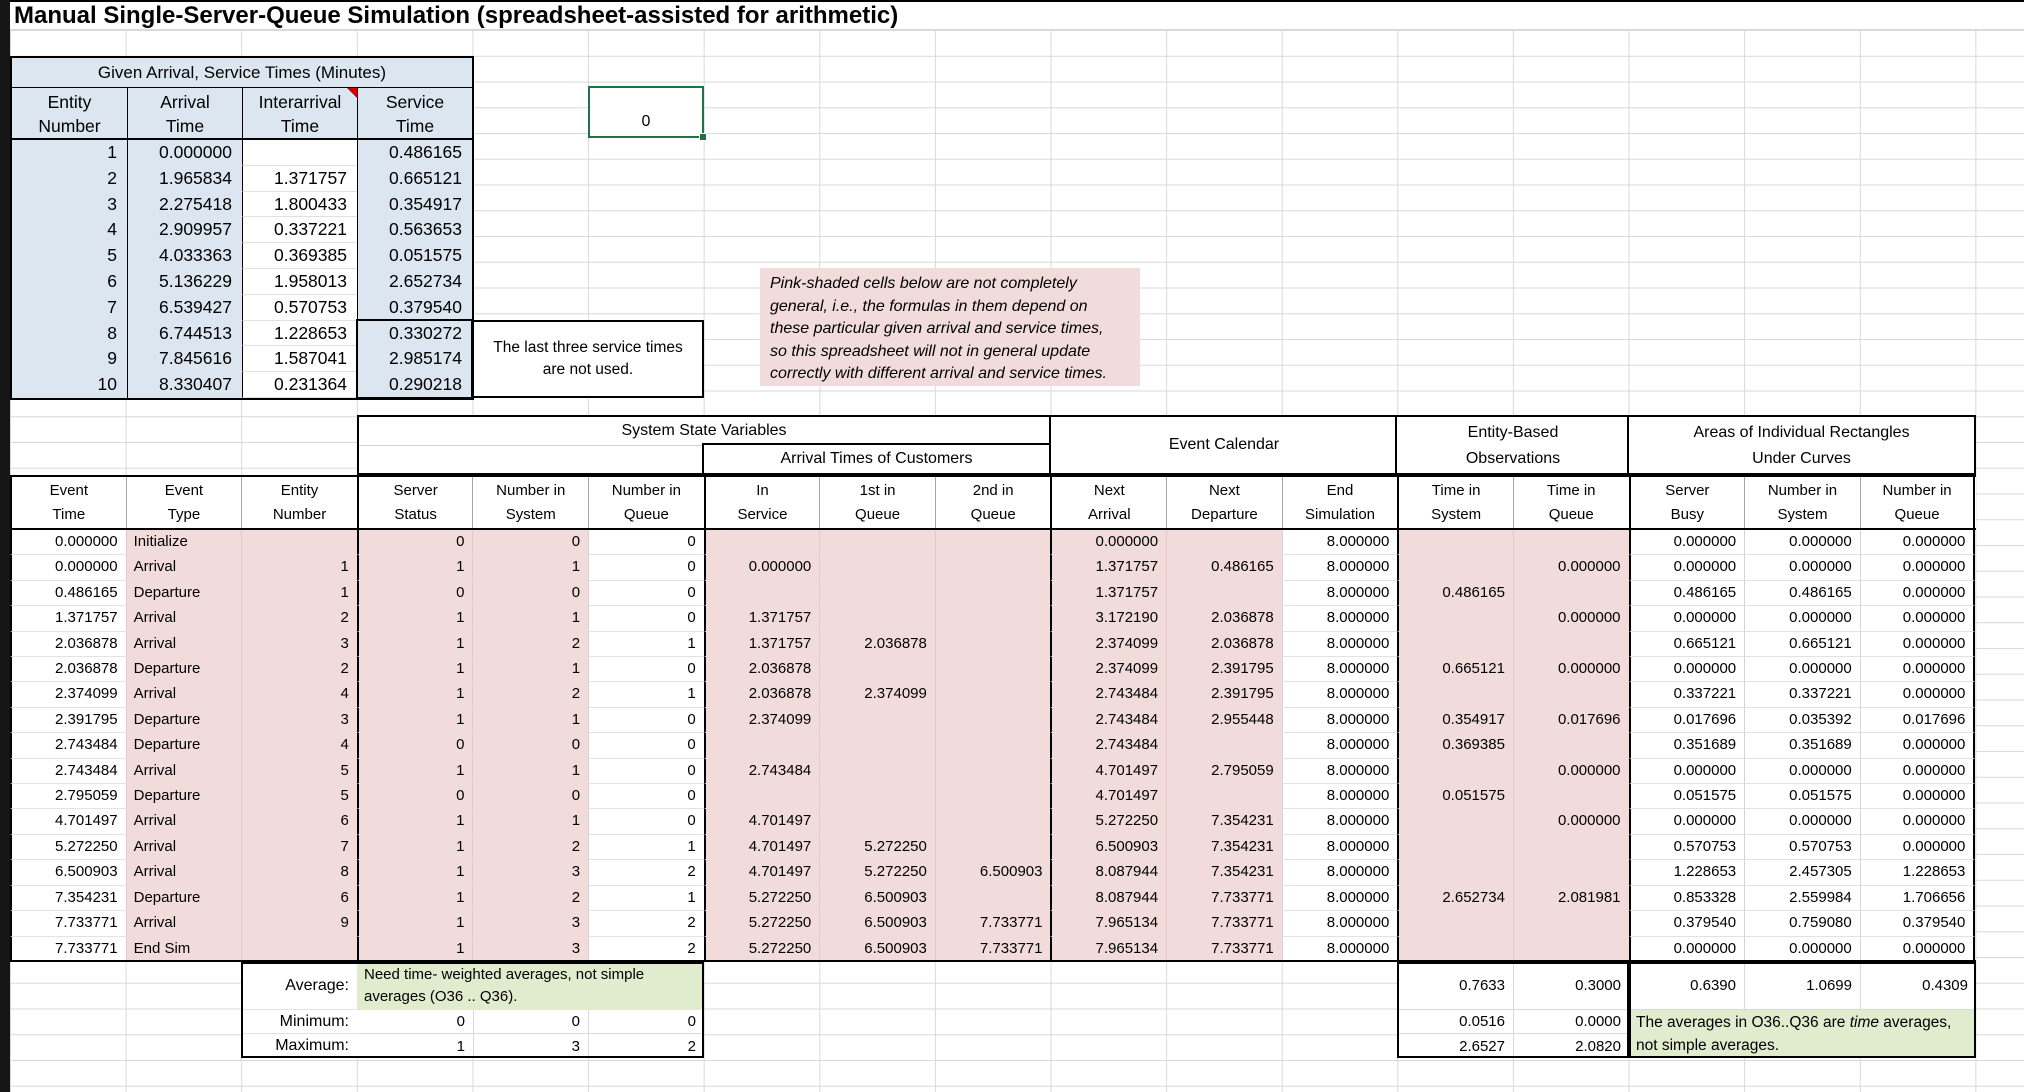  I want to click on column-header: End Simulation, so click(1339, 502).